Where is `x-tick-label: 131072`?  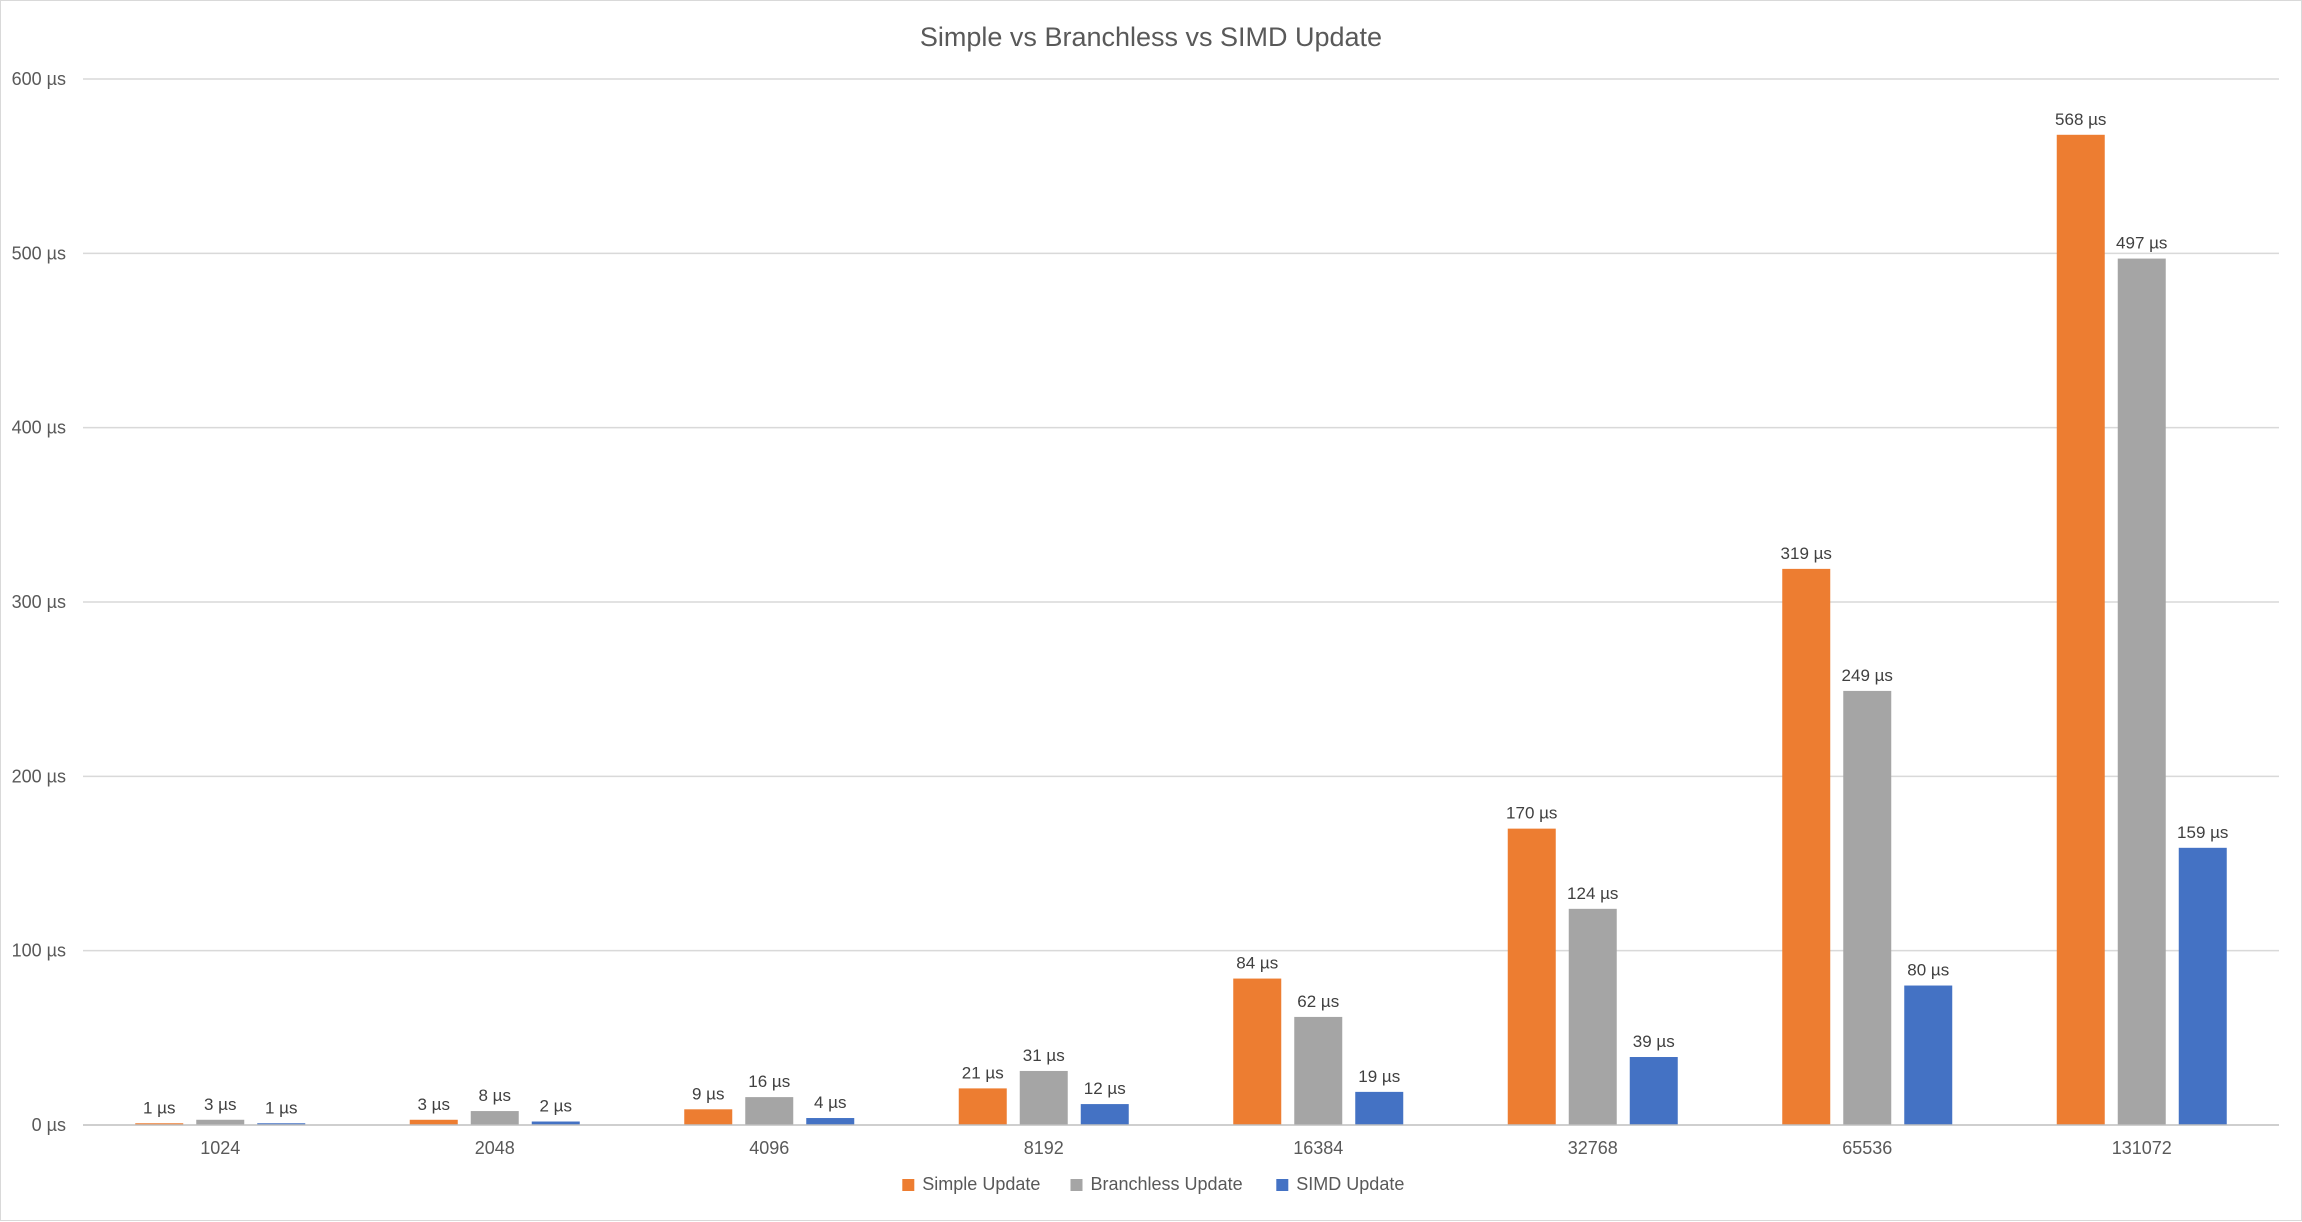 x-tick-label: 131072 is located at coordinates (2142, 1148).